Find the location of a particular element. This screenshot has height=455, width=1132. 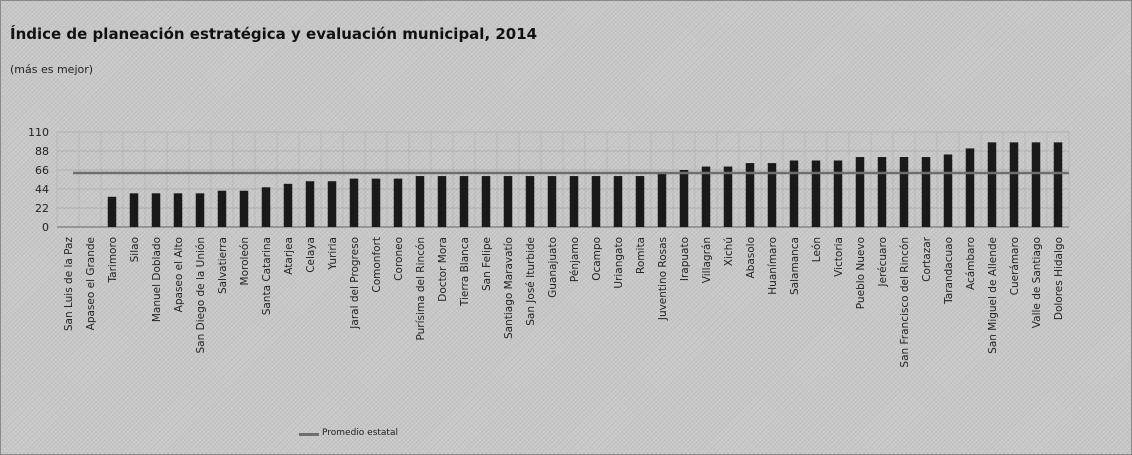

x-category-label: Pénjamo is located at coordinates (575, 259).